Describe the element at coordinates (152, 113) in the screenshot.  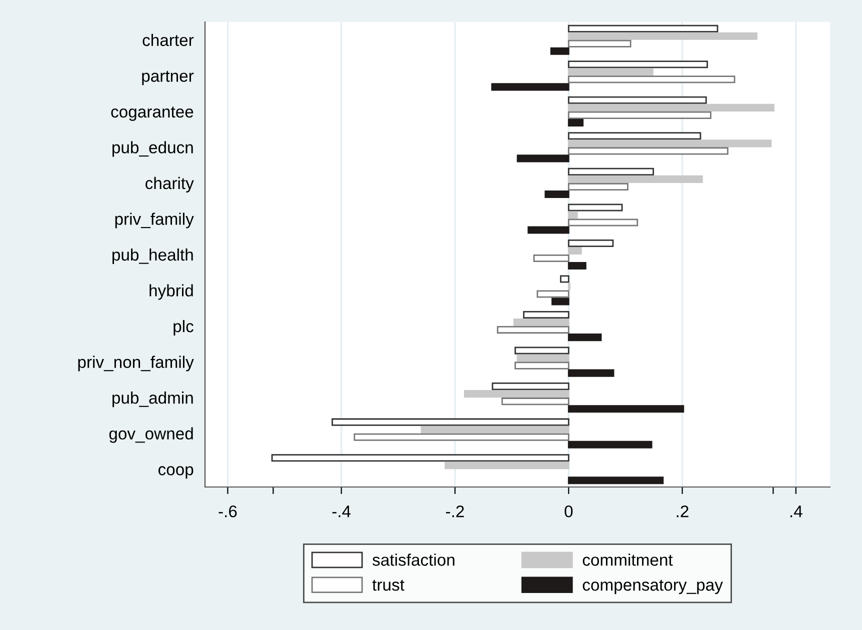
I see `y-tick-label: cogarantee` at that location.